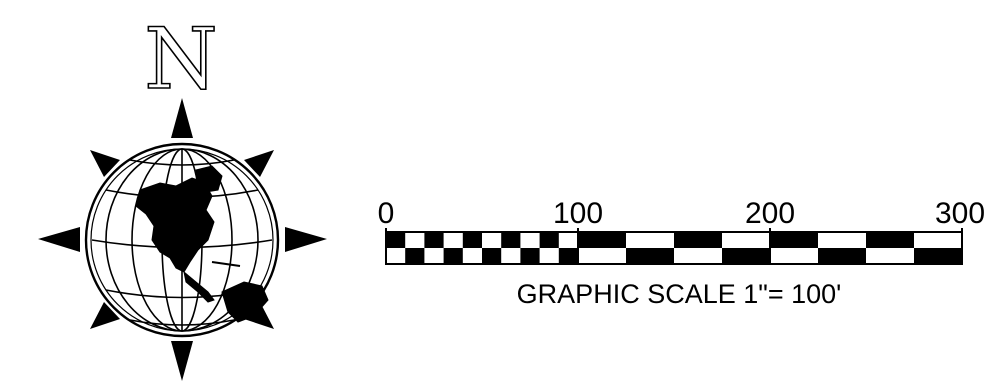 This screenshot has width=1004, height=391. What do you see at coordinates (259, 315) in the screenshot?
I see `compass-point-southeast` at bounding box center [259, 315].